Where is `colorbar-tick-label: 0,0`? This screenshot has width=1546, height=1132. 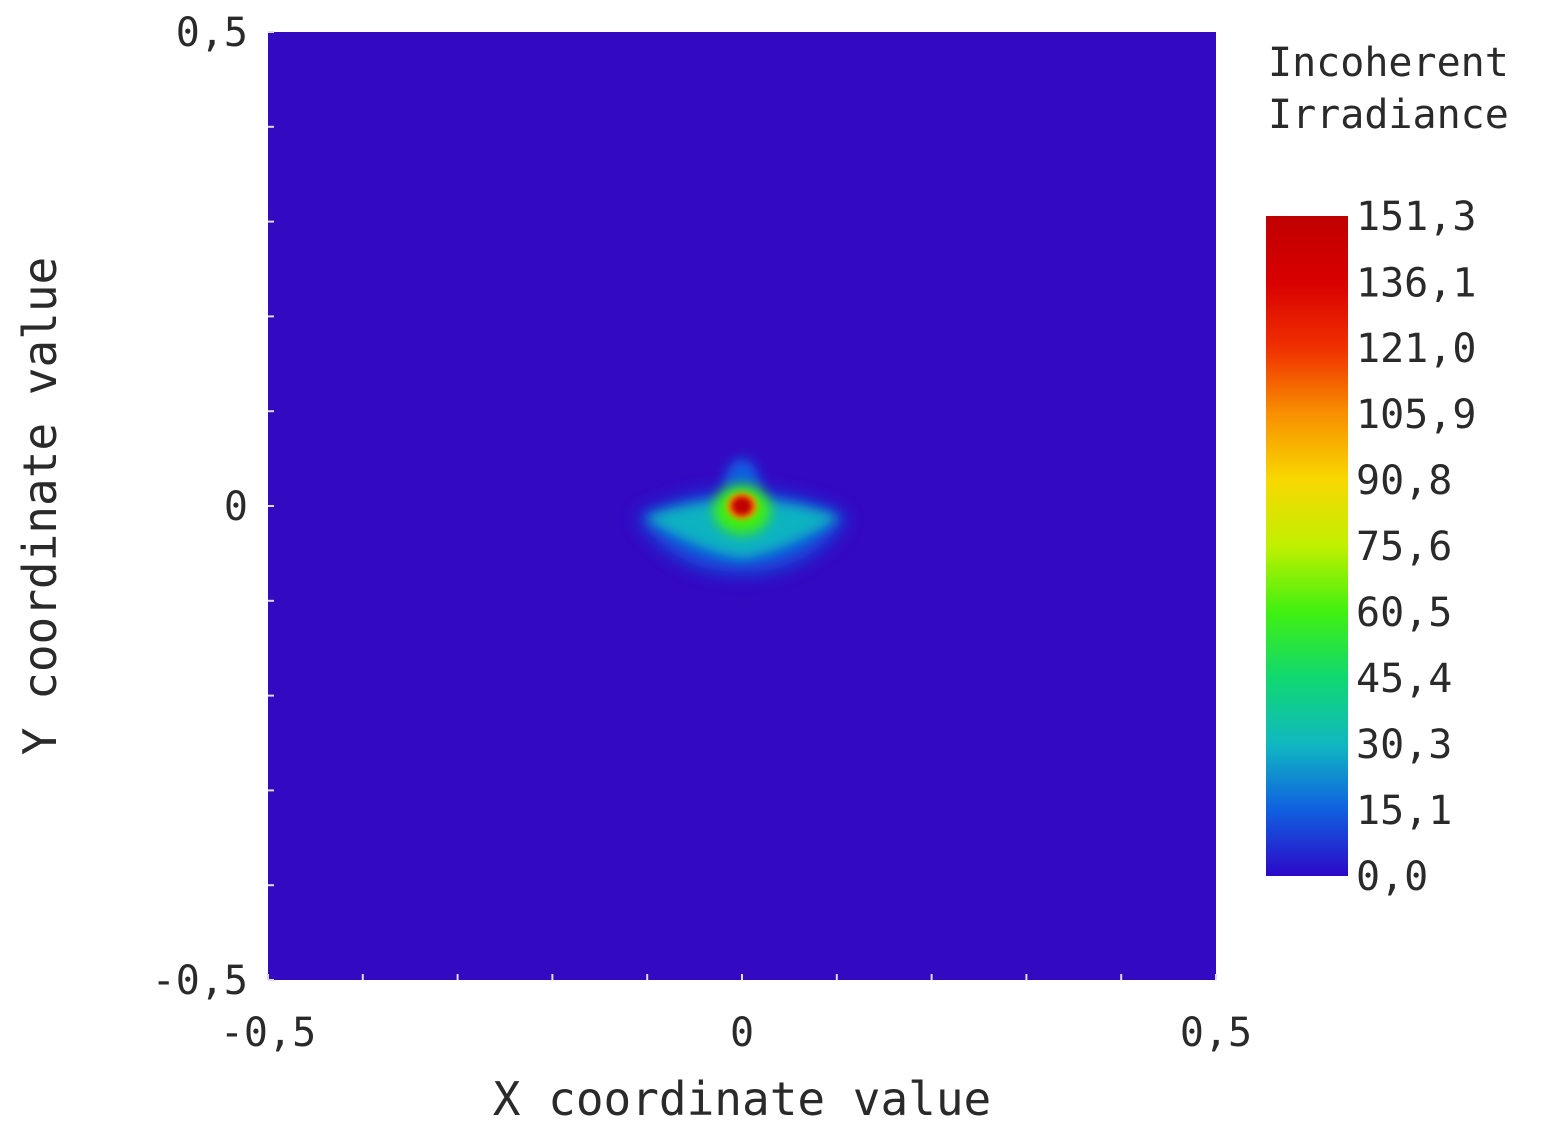
colorbar-tick-label: 0,0 is located at coordinates (1392, 877).